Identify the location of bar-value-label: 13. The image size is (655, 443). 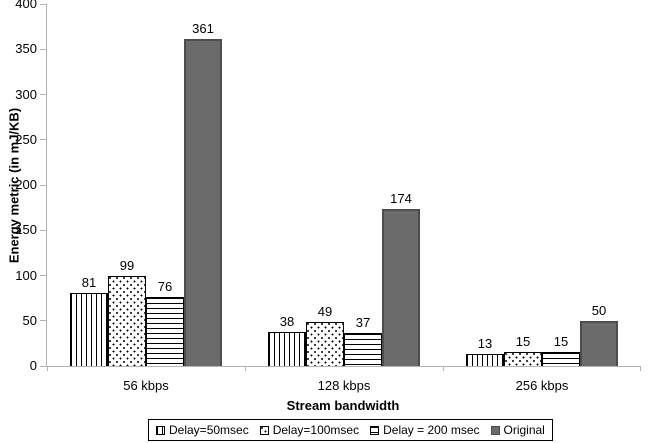
(485, 343).